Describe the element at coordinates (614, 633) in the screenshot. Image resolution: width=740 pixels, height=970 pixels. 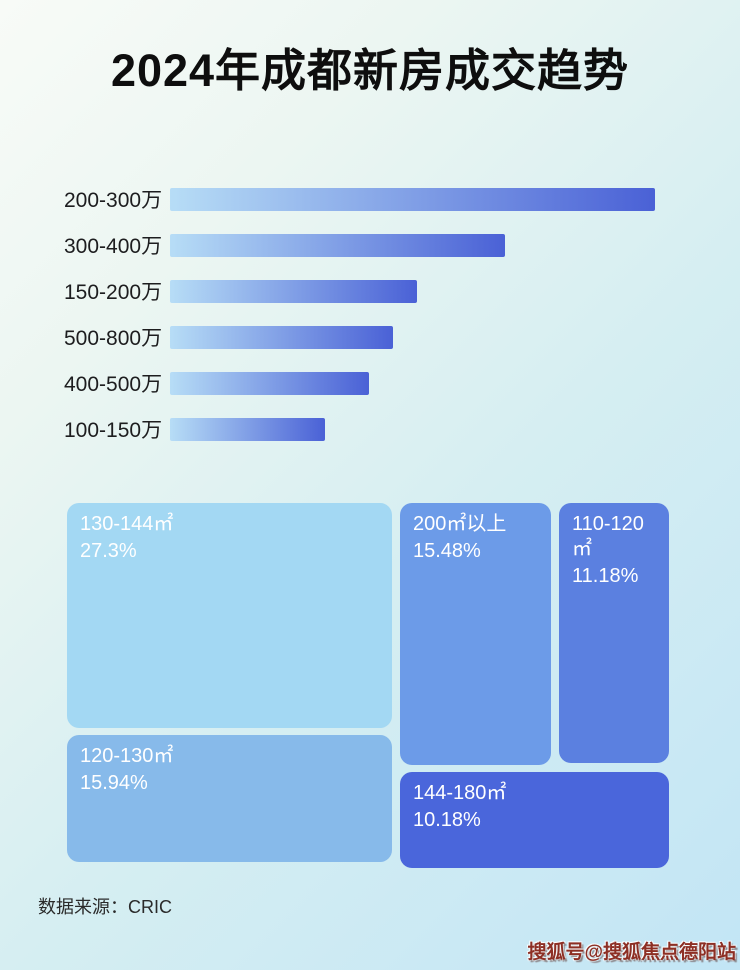
I see `treemap-block: 110-120㎡ 11.18%` at that location.